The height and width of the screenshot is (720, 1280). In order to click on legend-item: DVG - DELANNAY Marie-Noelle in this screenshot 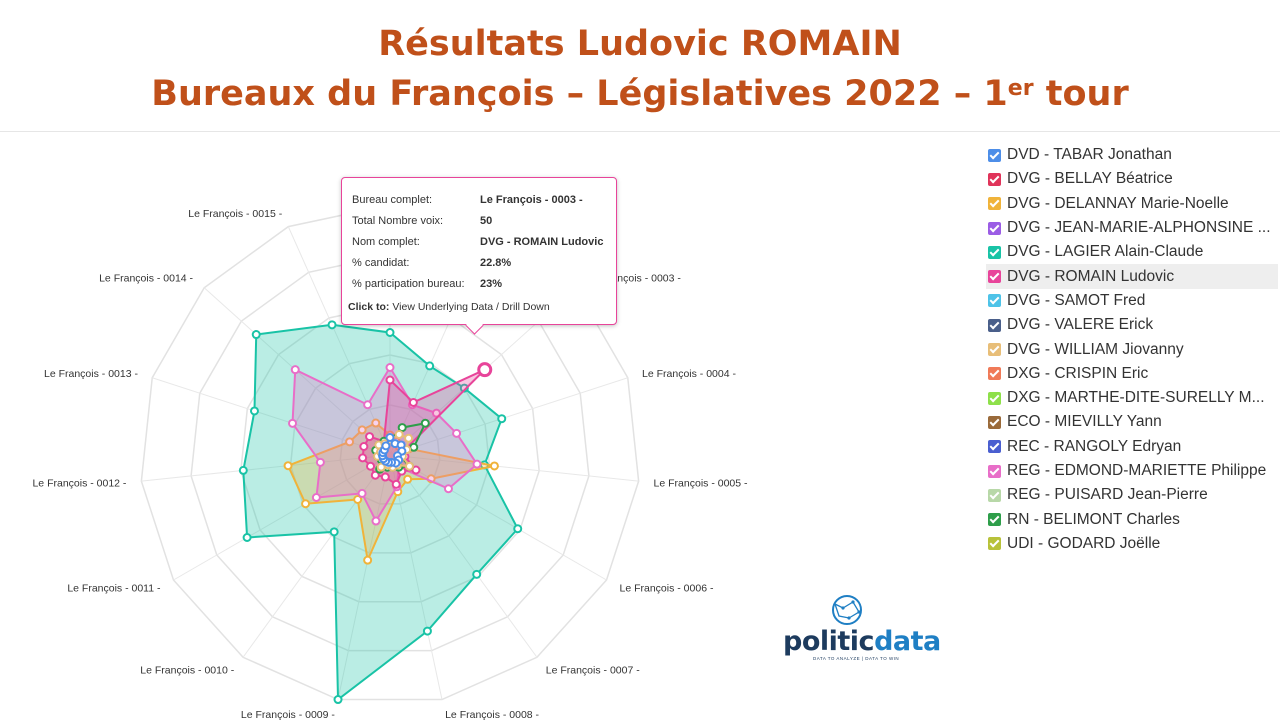, I will do `click(1132, 204)`.